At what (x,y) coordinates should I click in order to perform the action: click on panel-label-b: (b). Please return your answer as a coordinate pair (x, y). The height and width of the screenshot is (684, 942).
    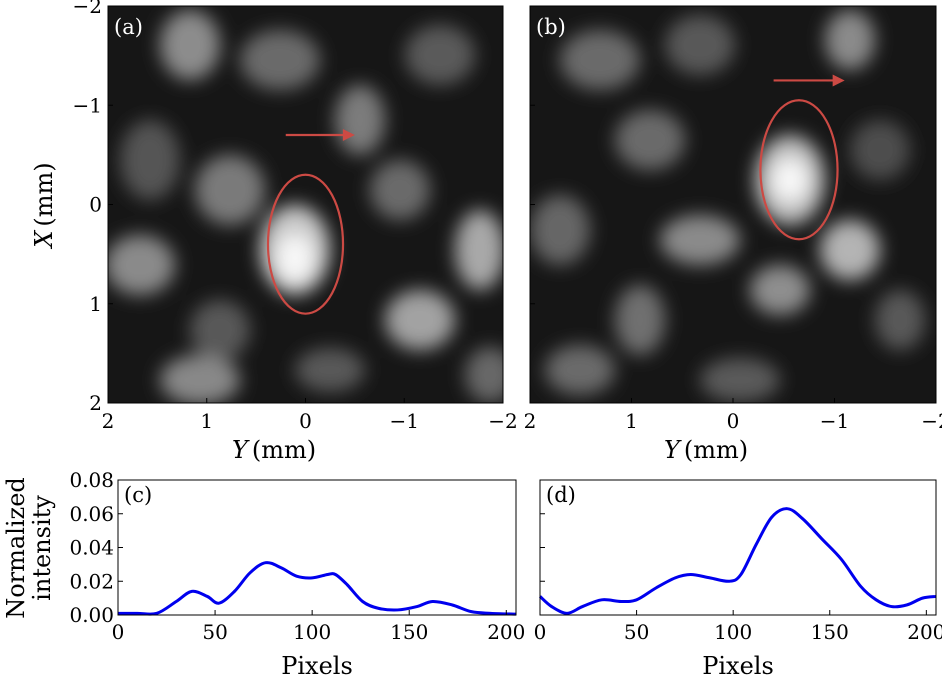
    Looking at the image, I should click on (551, 27).